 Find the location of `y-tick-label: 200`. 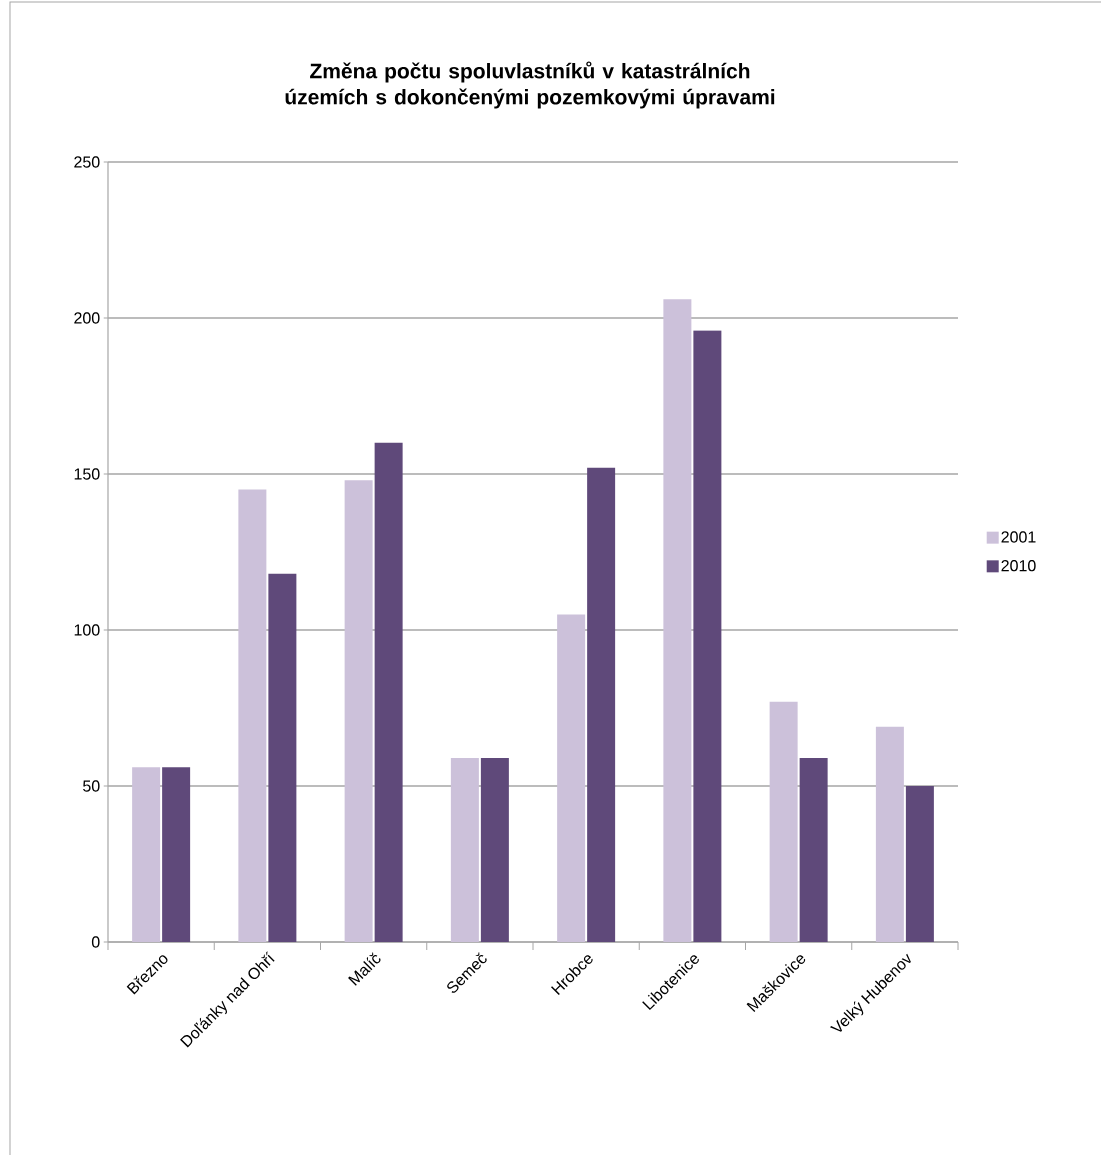

y-tick-label: 200 is located at coordinates (87, 318).